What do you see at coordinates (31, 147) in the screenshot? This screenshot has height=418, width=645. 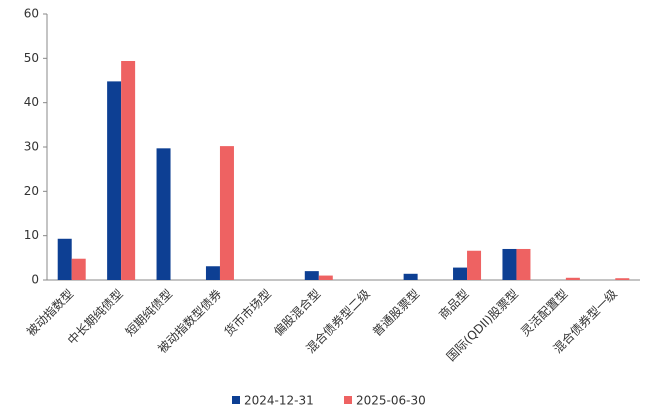 I see `y-tick-label: 30` at bounding box center [31, 147].